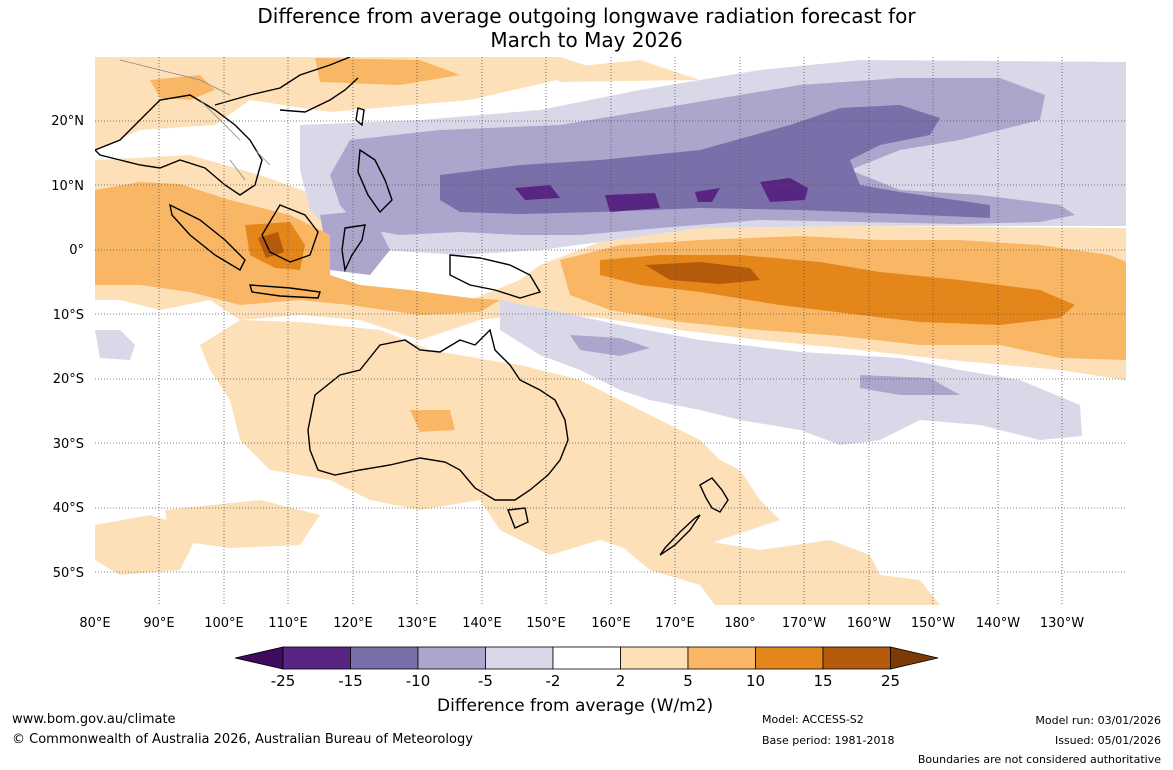 Image resolution: width=1173 pixels, height=770 pixels. What do you see at coordinates (67, 347) in the screenshot?
I see `latitude-axis: 20°N 10°N 0° 10°S 20°S 30°S 40°S 50°S` at bounding box center [67, 347].